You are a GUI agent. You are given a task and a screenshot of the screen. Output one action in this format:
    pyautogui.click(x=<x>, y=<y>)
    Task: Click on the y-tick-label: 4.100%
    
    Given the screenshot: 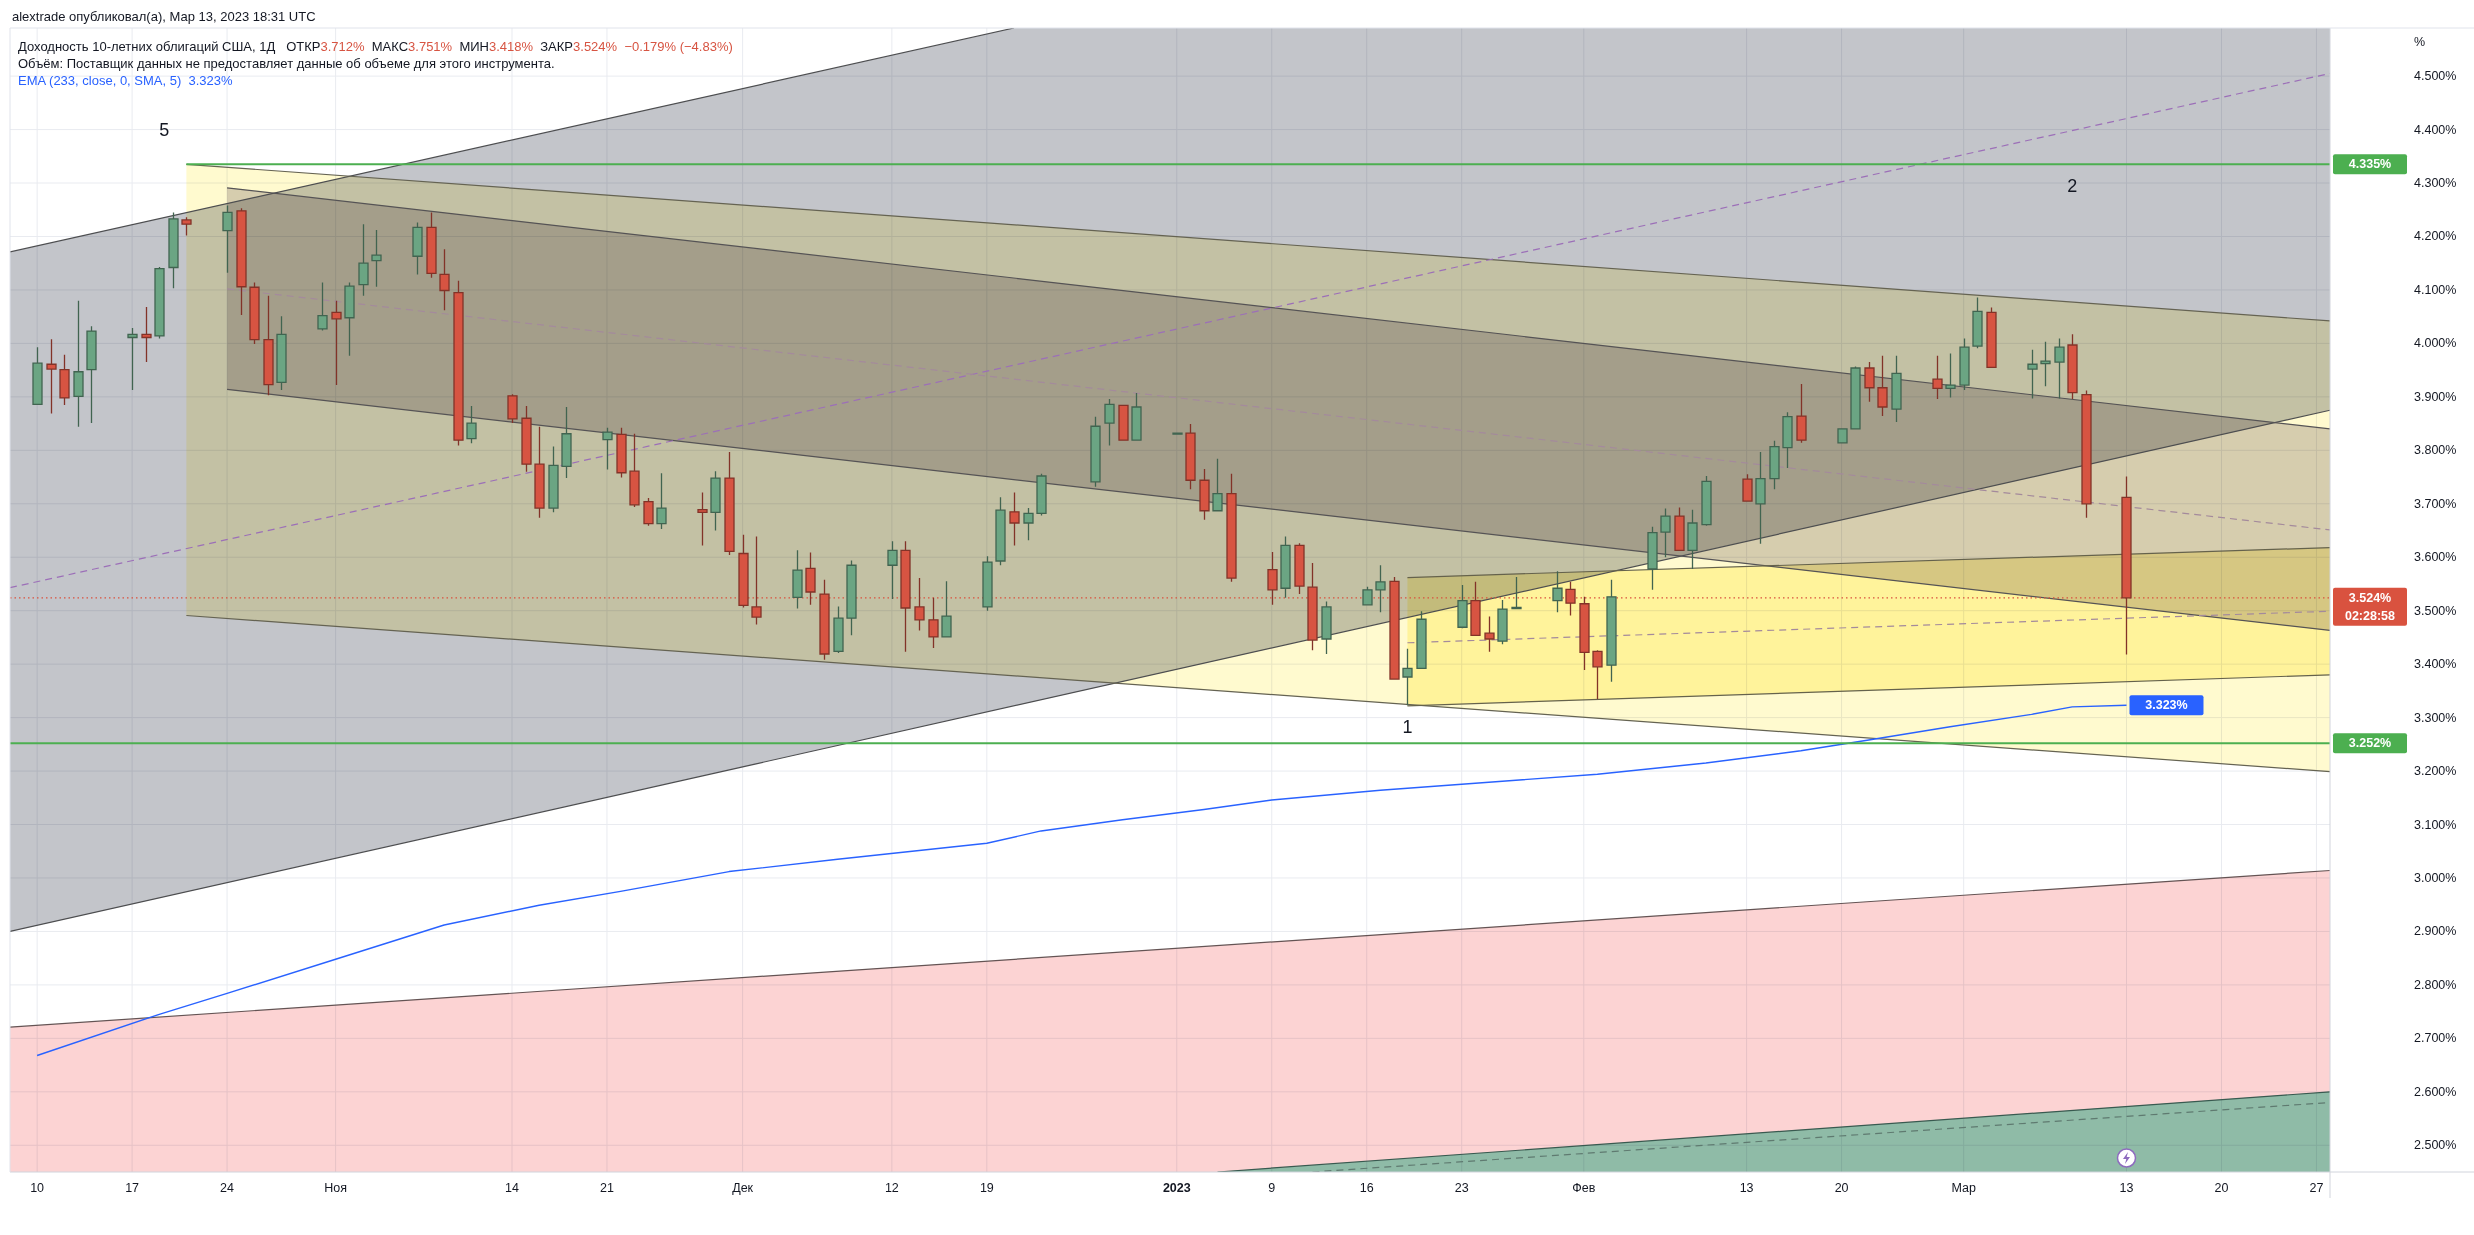 What is the action you would take?
    pyautogui.click(x=2435, y=289)
    